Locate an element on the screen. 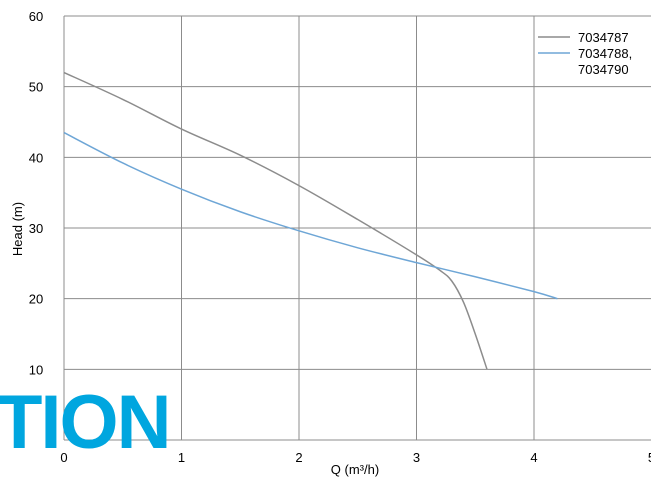  watermark-text: TION is located at coordinates (85, 422).